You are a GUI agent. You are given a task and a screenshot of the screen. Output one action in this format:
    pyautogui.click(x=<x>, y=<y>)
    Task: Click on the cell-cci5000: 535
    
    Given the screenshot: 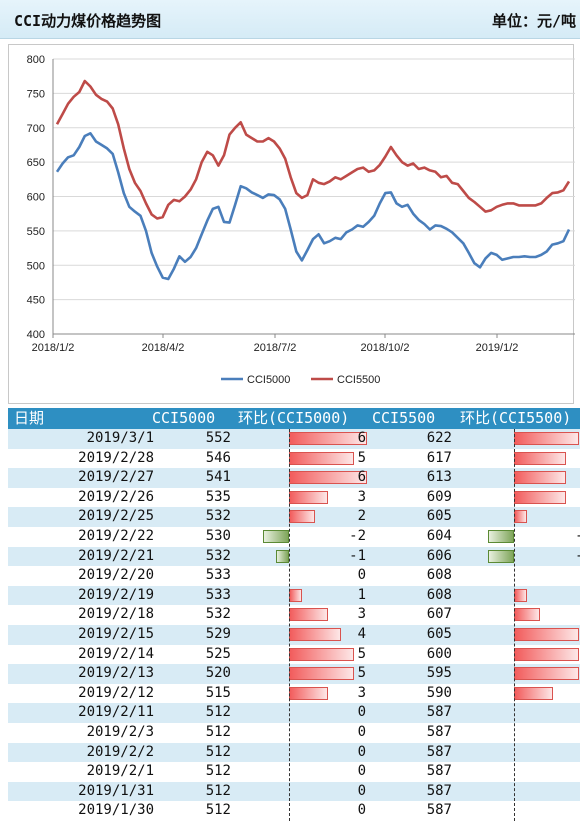 What is the action you would take?
    pyautogui.click(x=218, y=496)
    